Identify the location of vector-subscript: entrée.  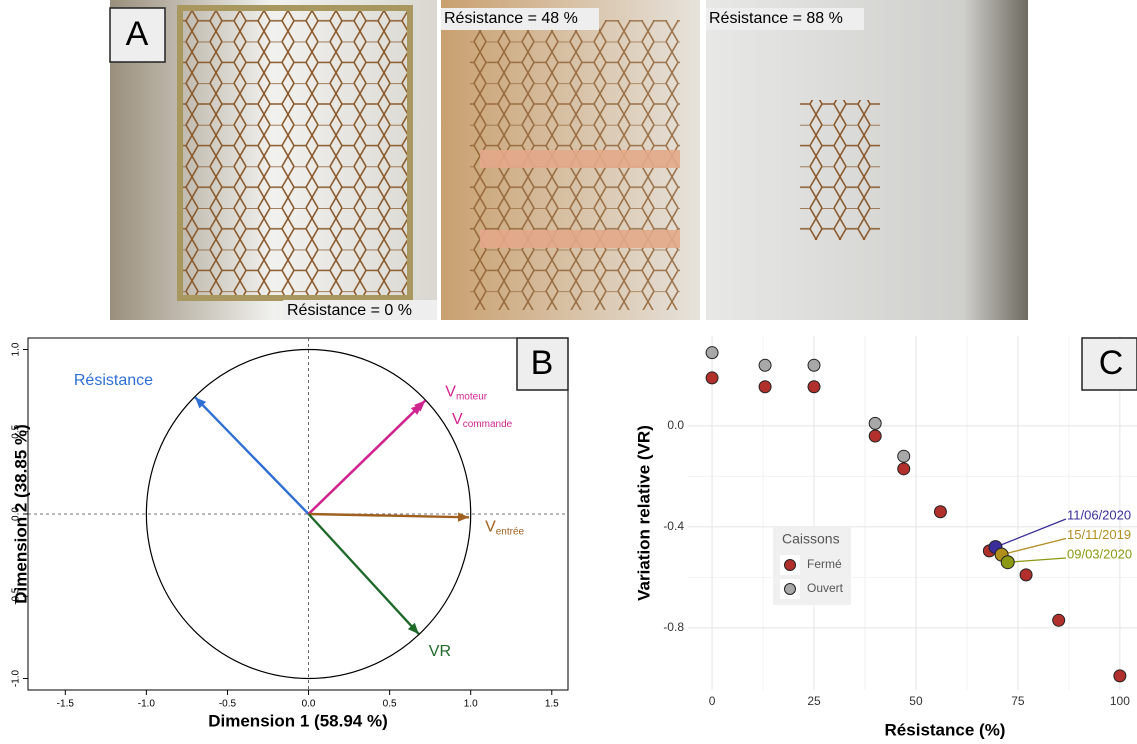
(510, 531).